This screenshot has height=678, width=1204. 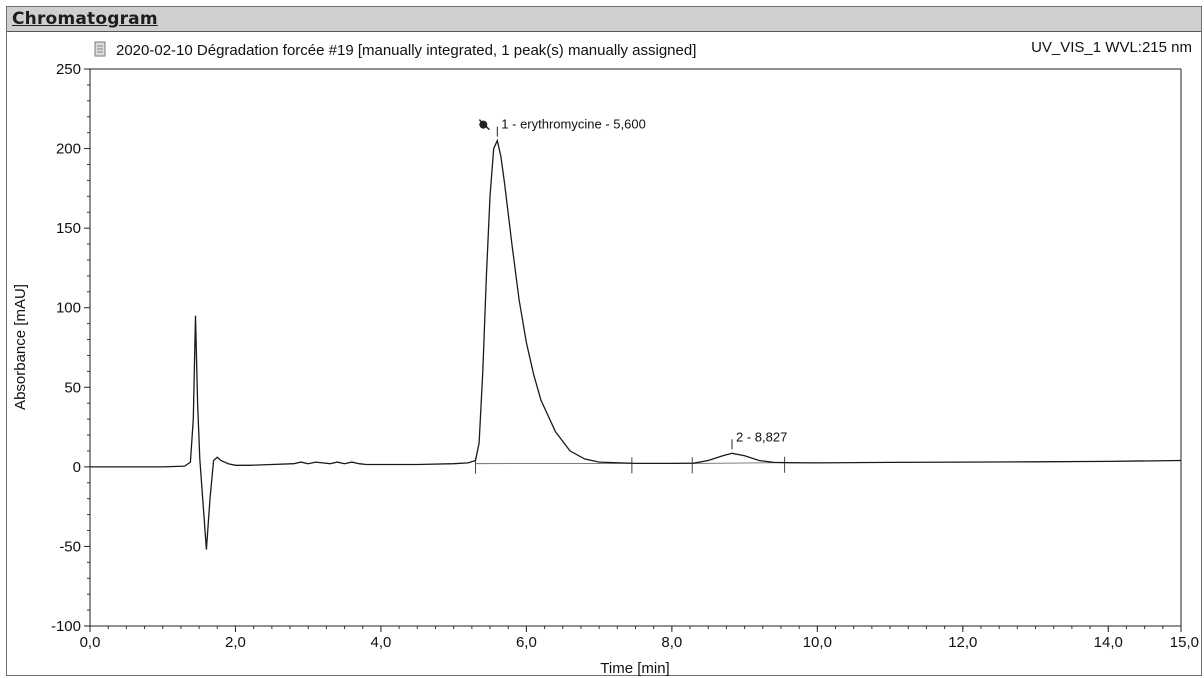 I want to click on x-tick-label: 0,0, so click(x=90, y=642).